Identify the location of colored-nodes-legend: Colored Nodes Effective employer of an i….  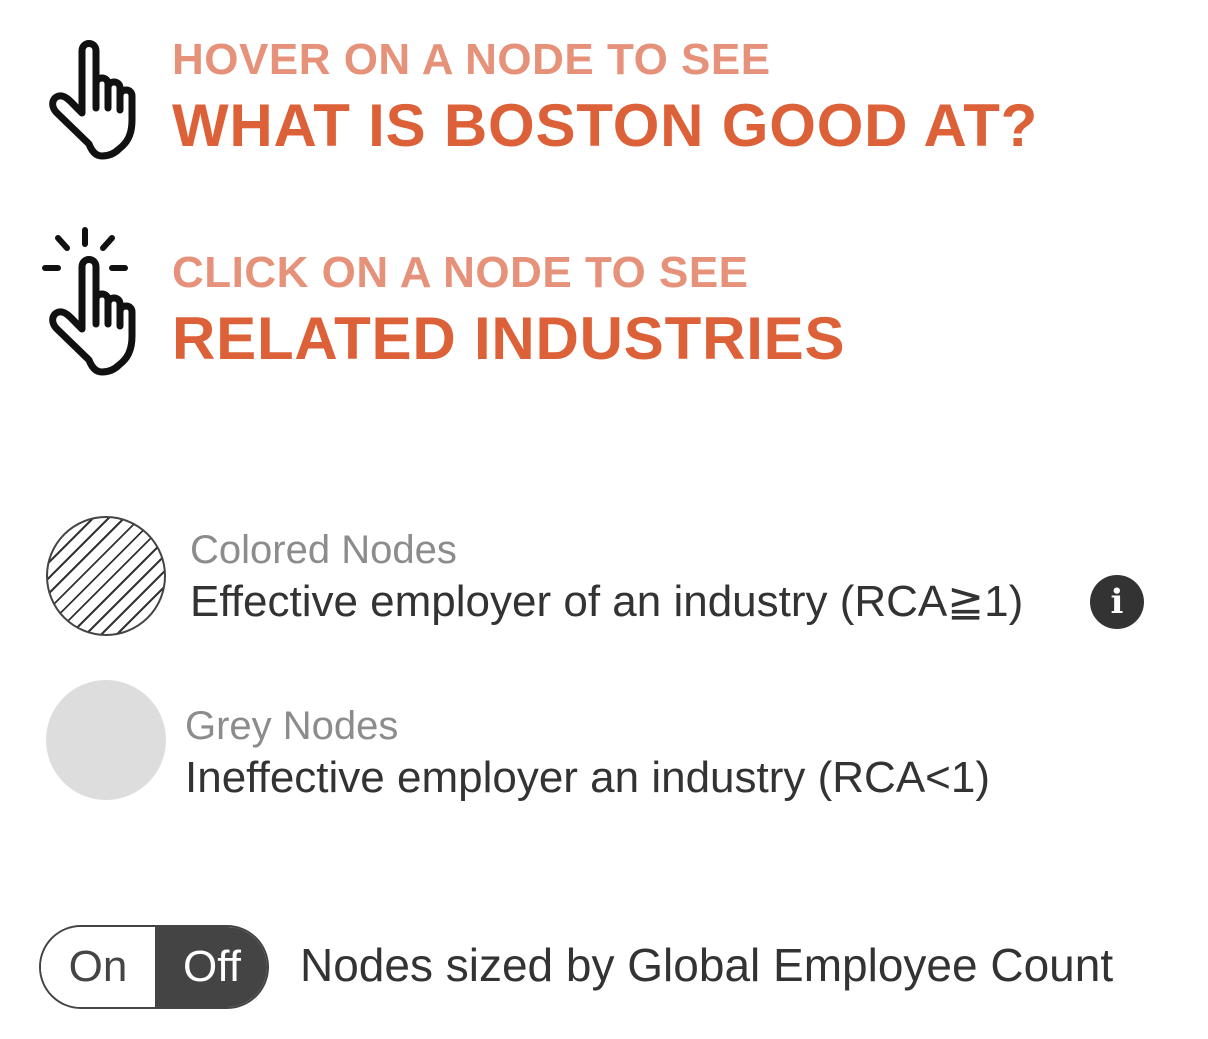
(606, 577).